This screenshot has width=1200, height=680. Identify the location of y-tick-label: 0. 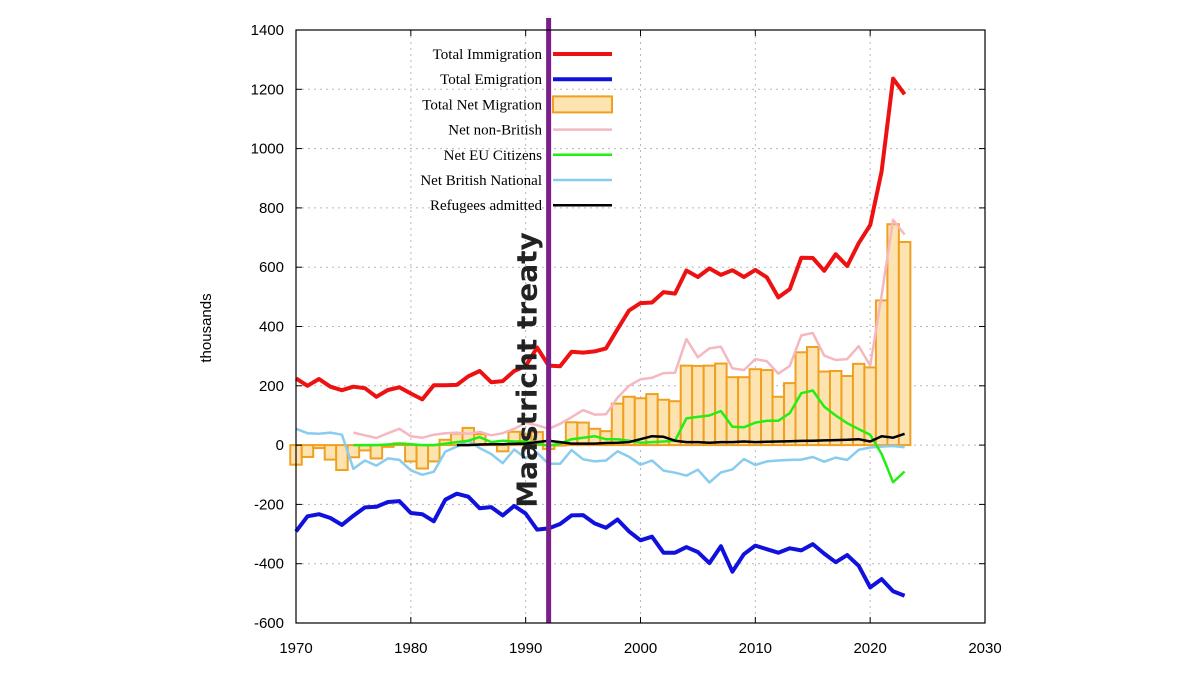
(280, 445).